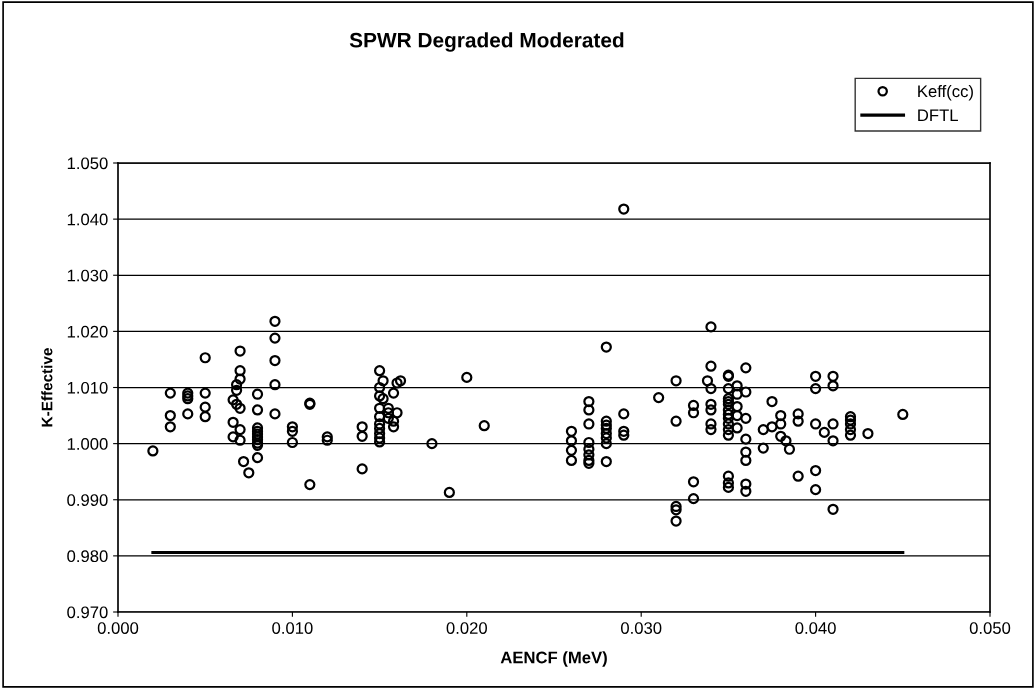  I want to click on x-tick-label: 0.010, so click(292, 628).